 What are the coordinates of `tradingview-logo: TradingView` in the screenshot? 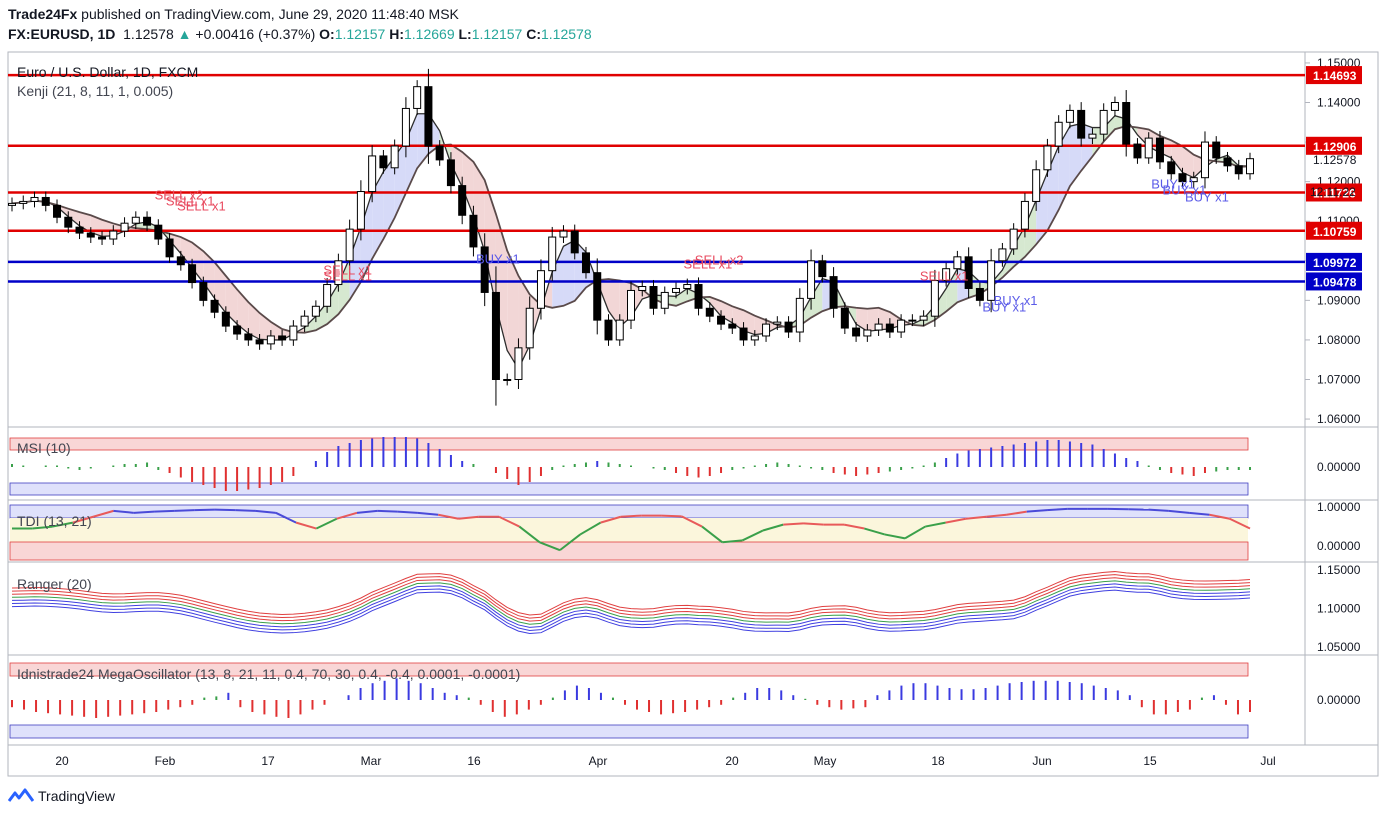 It's located at (61, 796).